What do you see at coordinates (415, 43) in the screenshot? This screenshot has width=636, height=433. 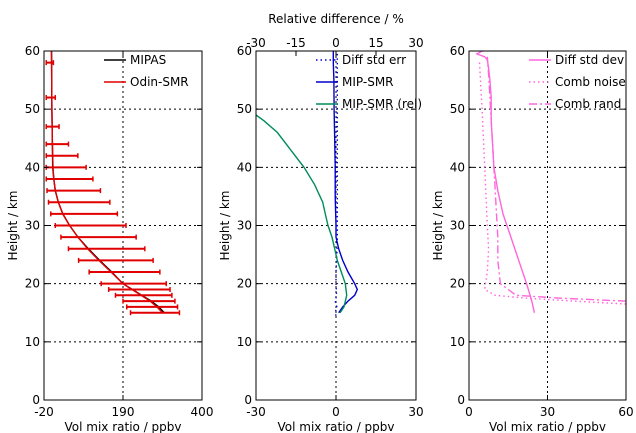 I see `x2-tick-label: 30` at bounding box center [415, 43].